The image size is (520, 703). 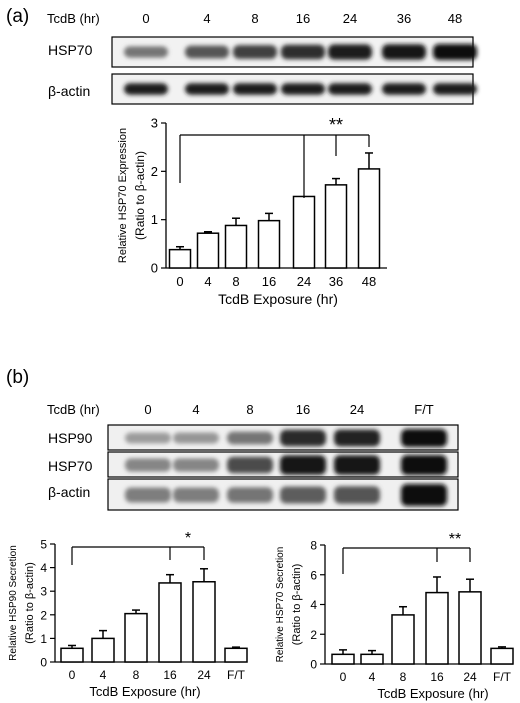 What do you see at coordinates (286, 495) in the screenshot?
I see `blot-b-actin-bands` at bounding box center [286, 495].